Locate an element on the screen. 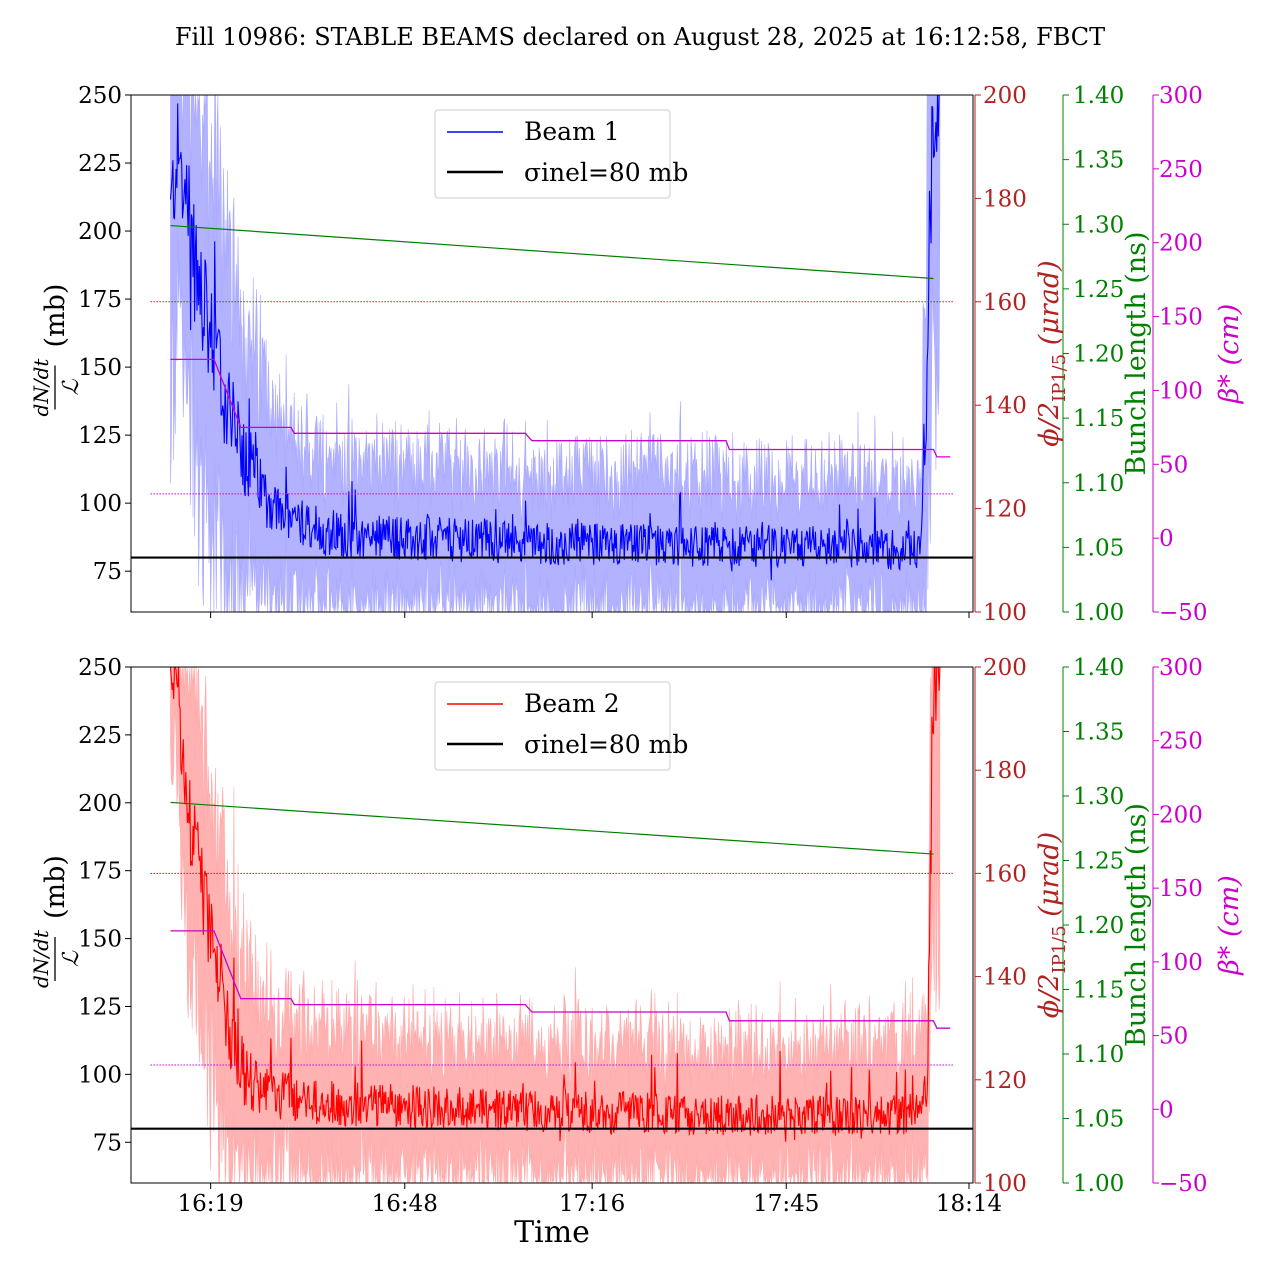  x-tick-label: 17:16 is located at coordinates (592, 1204).